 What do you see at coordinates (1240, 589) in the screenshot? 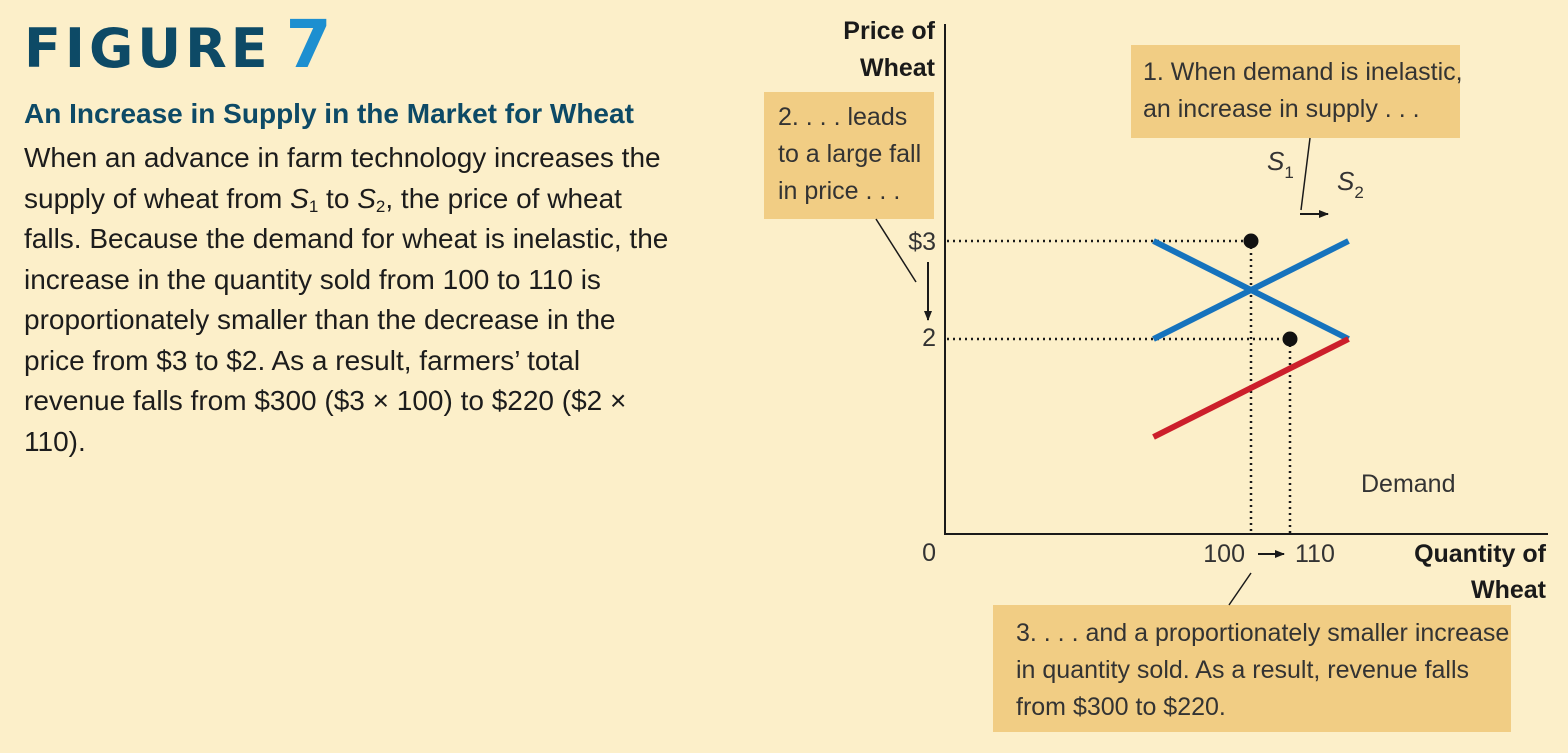
I see `annotation-3-leader` at bounding box center [1240, 589].